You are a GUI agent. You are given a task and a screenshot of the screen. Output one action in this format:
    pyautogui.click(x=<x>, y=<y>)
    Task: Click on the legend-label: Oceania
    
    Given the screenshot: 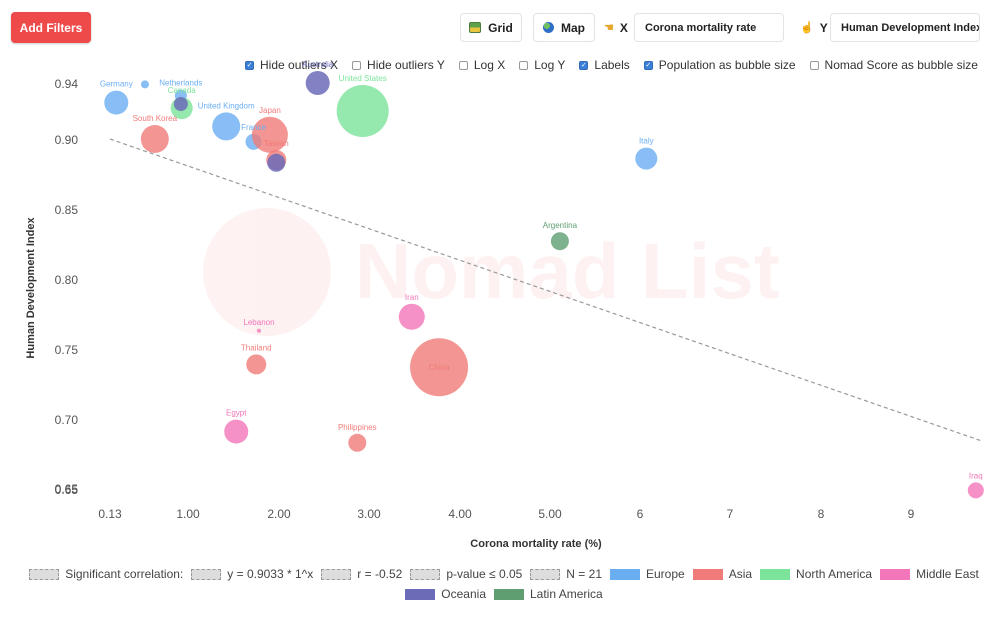 What is the action you would take?
    pyautogui.click(x=463, y=594)
    